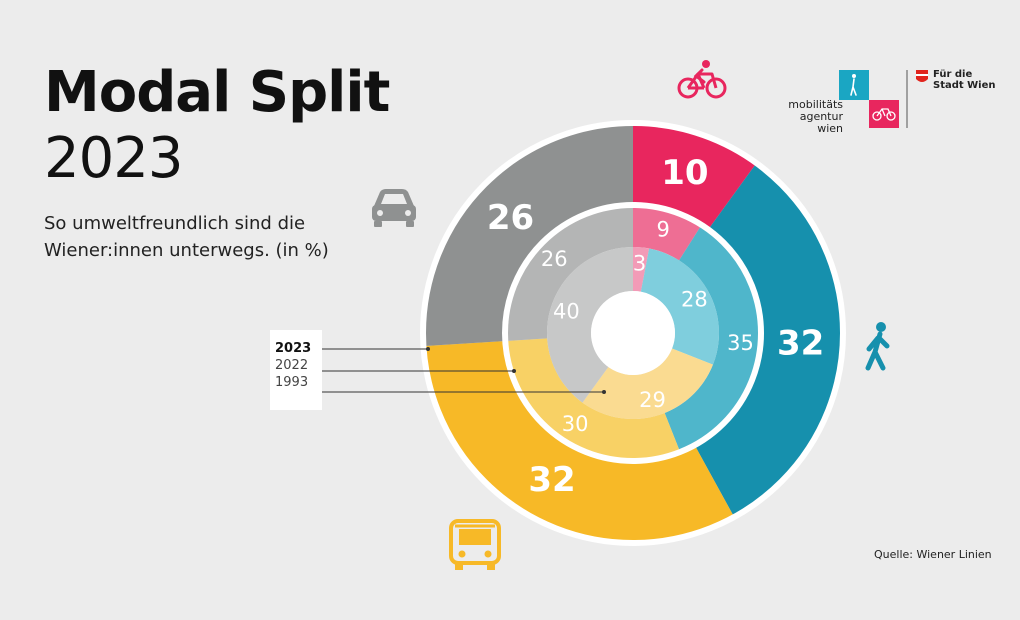  I want to click on legend-item-2022: 2022, so click(292, 365).